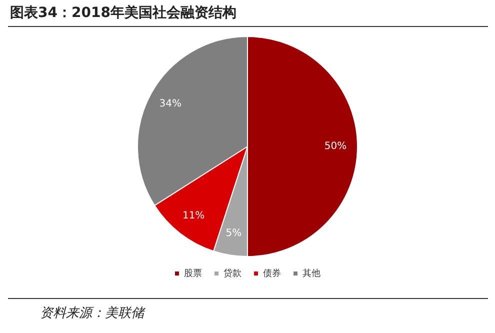 The image size is (495, 333). What do you see at coordinates (193, 216) in the screenshot?
I see `data-label: 11%` at bounding box center [193, 216].